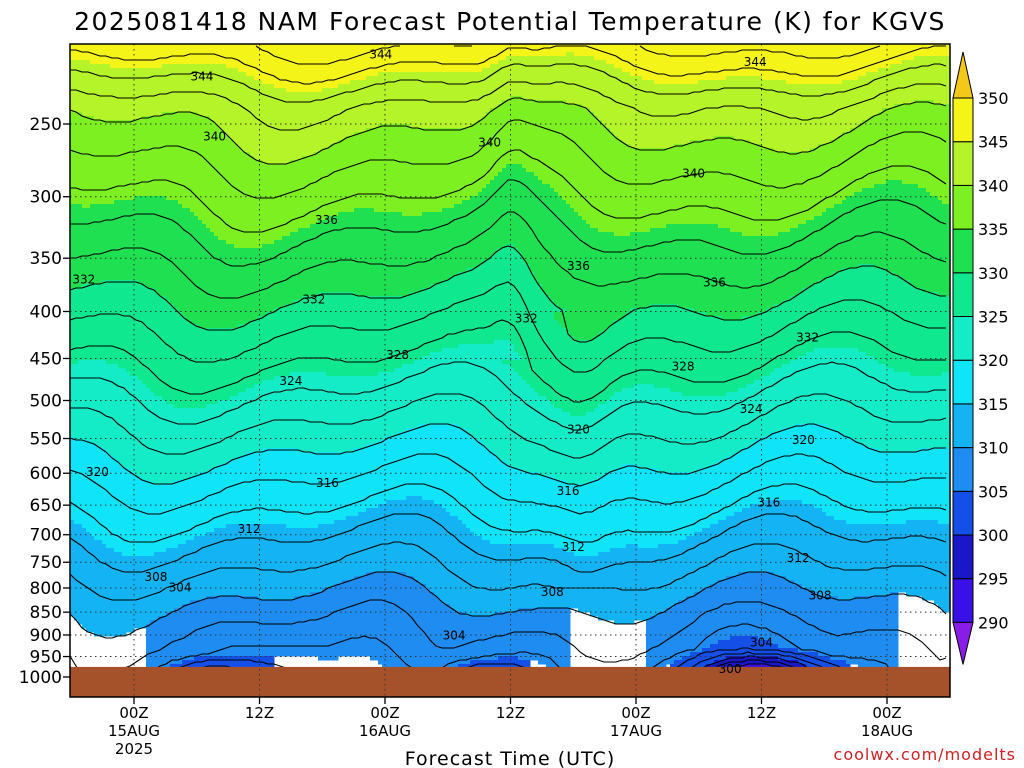  Describe the element at coordinates (46, 589) in the screenshot. I see `y-tick-label: 800` at that location.